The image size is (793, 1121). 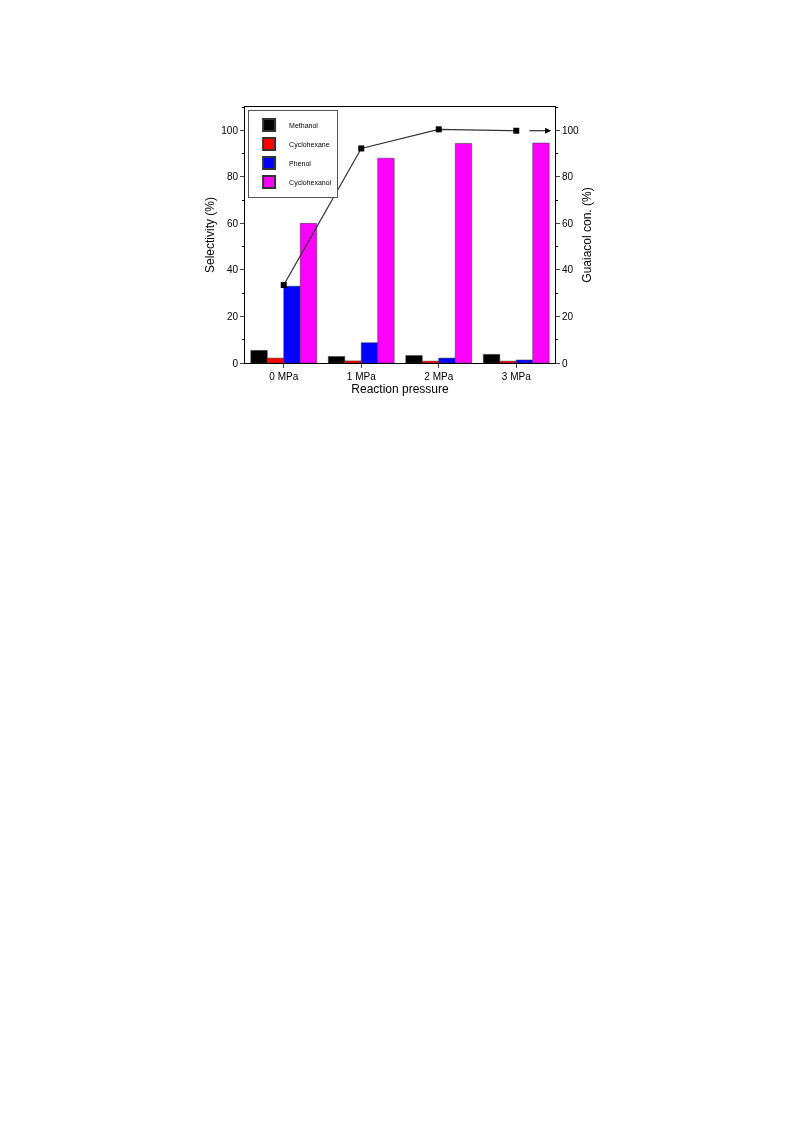 What do you see at coordinates (232, 223) in the screenshot?
I see `y-tick-label: 60` at bounding box center [232, 223].